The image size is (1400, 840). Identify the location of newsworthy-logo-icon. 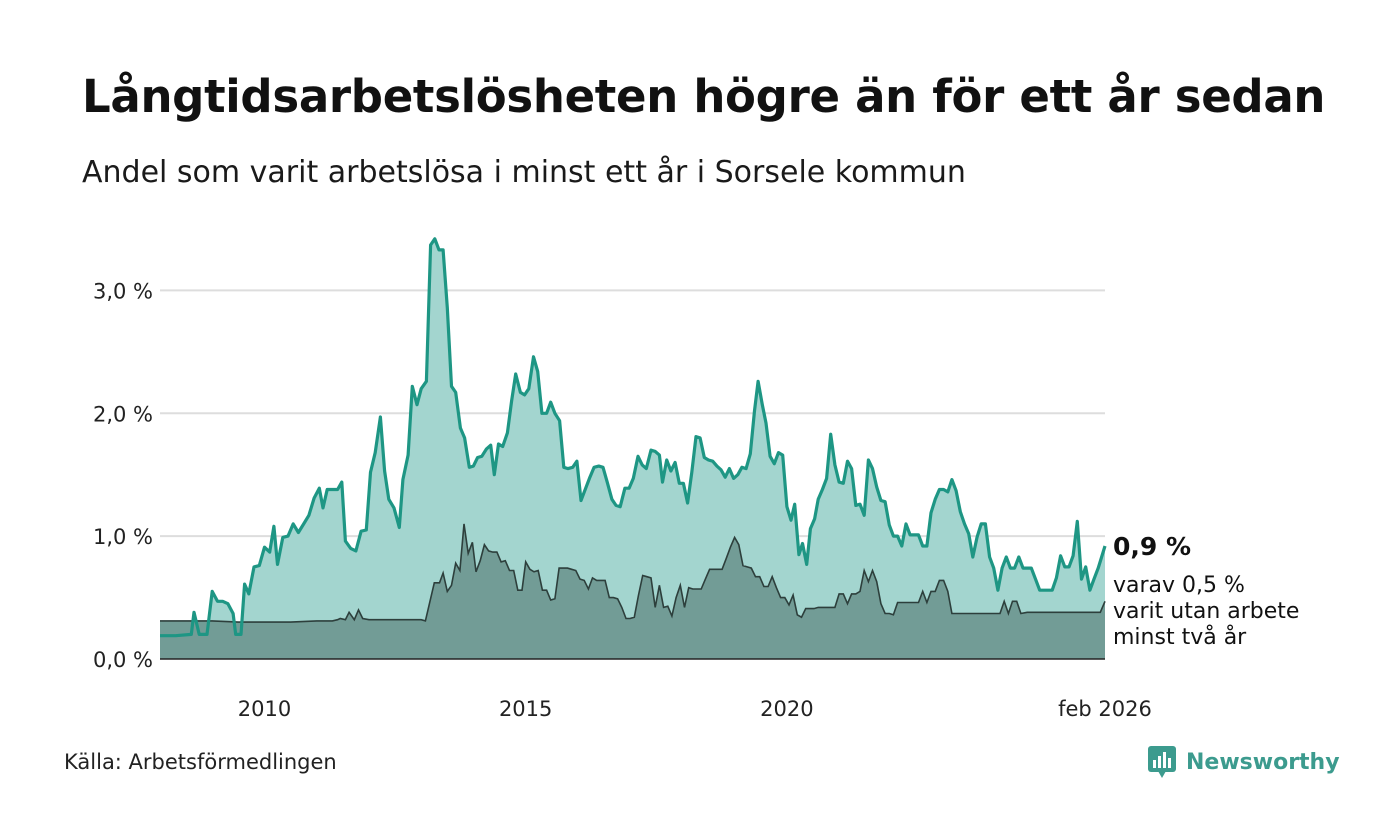
(1162, 762).